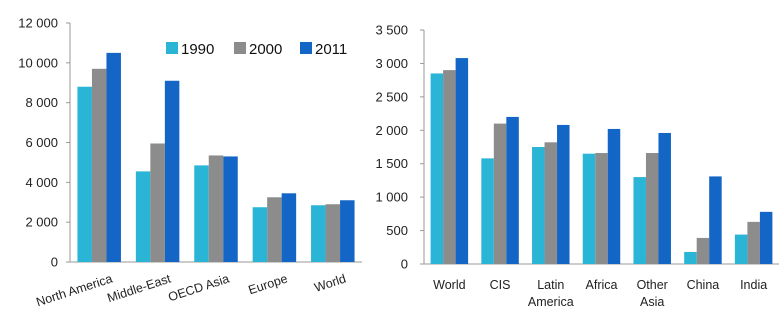 This screenshot has height=331, width=779. What do you see at coordinates (550, 285) in the screenshot?
I see `x-tick-label: Latin` at bounding box center [550, 285].